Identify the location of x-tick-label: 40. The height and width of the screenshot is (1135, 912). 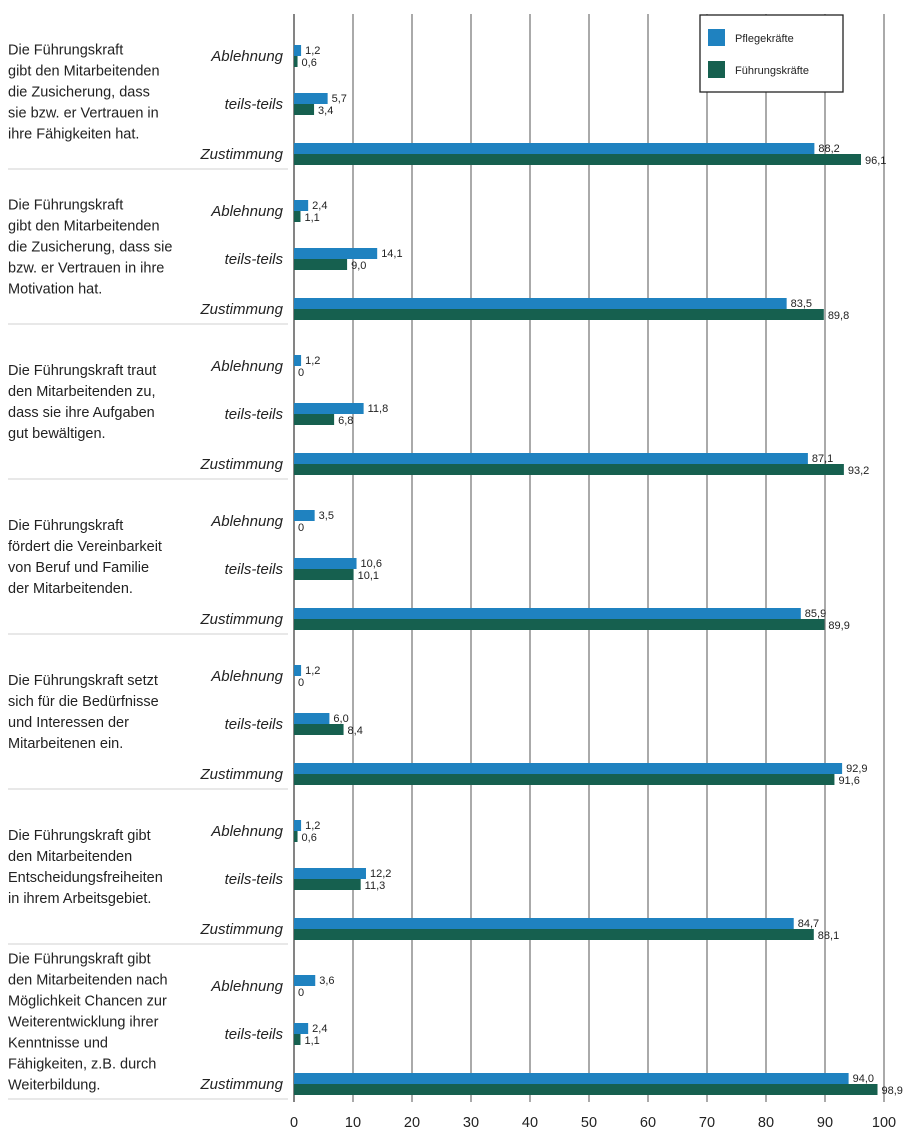
(530, 1123).